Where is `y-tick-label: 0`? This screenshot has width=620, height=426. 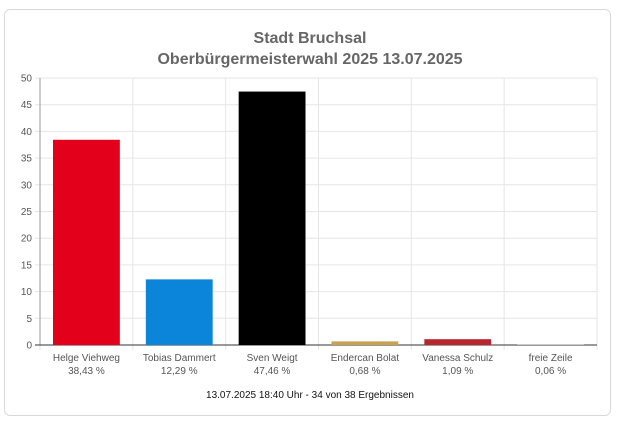
y-tick-label: 0 is located at coordinates (29, 346).